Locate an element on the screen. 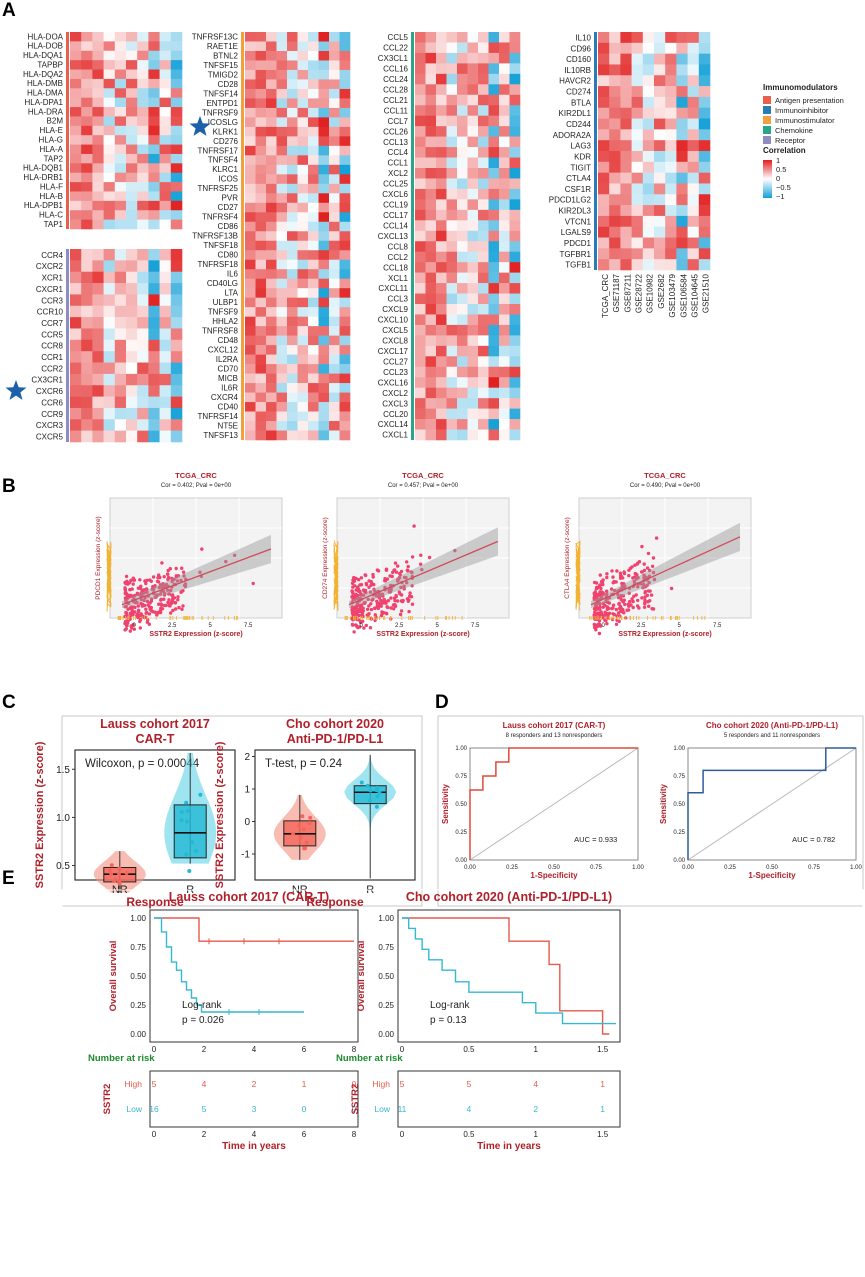 This screenshot has height=1277, width=865. tick-label: 0.00 is located at coordinates (688, 868).